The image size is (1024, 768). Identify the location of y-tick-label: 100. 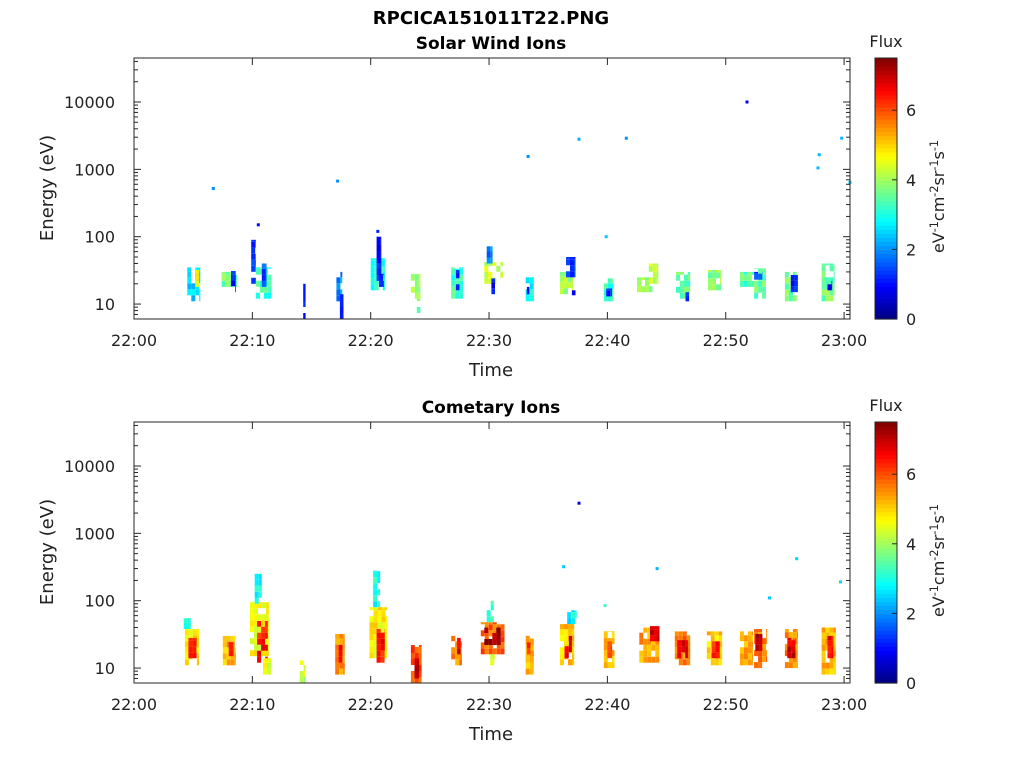
(99, 601).